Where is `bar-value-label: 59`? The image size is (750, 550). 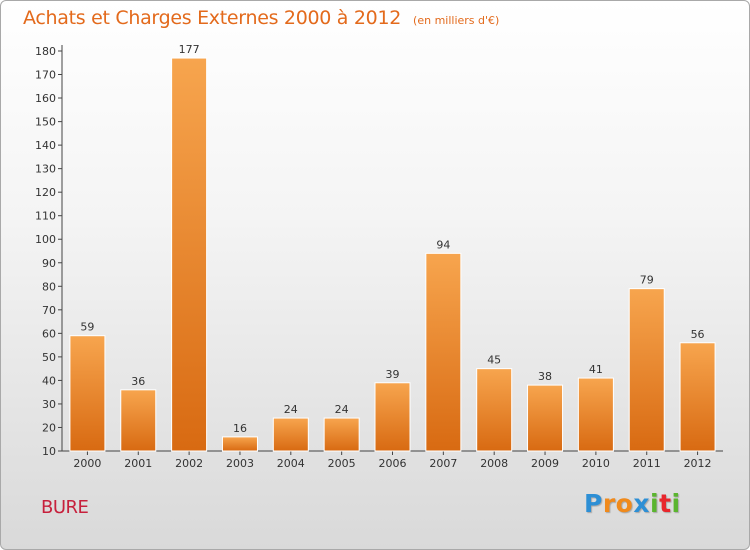
bar-value-label: 59 is located at coordinates (87, 327).